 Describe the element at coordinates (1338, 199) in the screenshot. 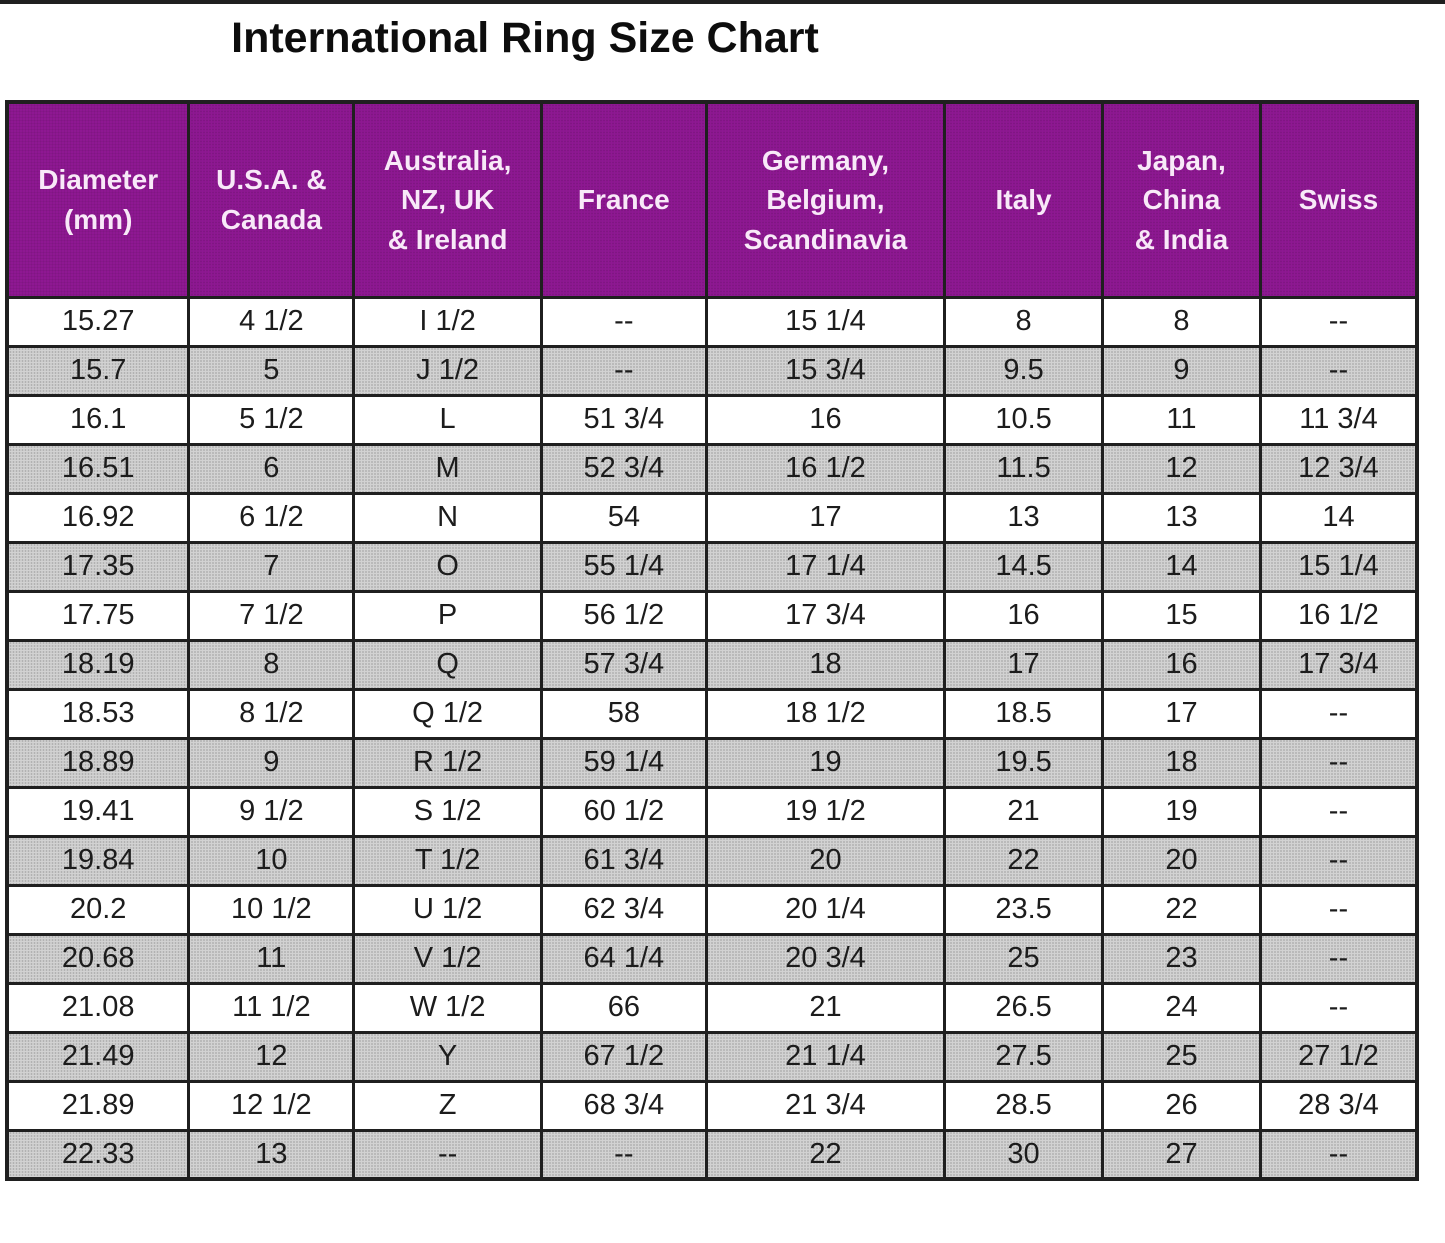

I see `column-header: Swiss` at that location.